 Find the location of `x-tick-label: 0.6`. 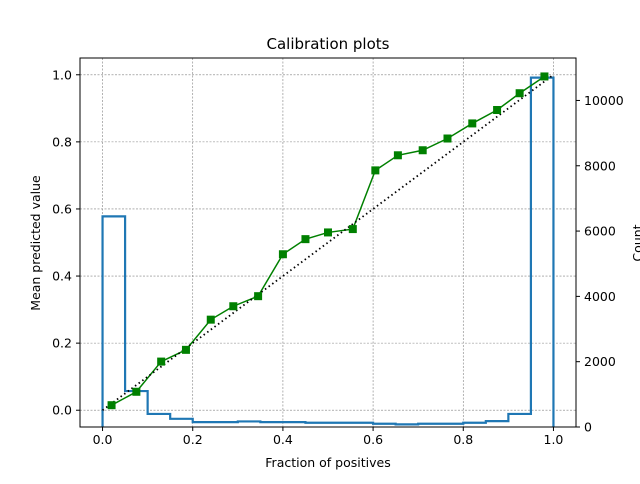

x-tick-label: 0.6 is located at coordinates (373, 439).